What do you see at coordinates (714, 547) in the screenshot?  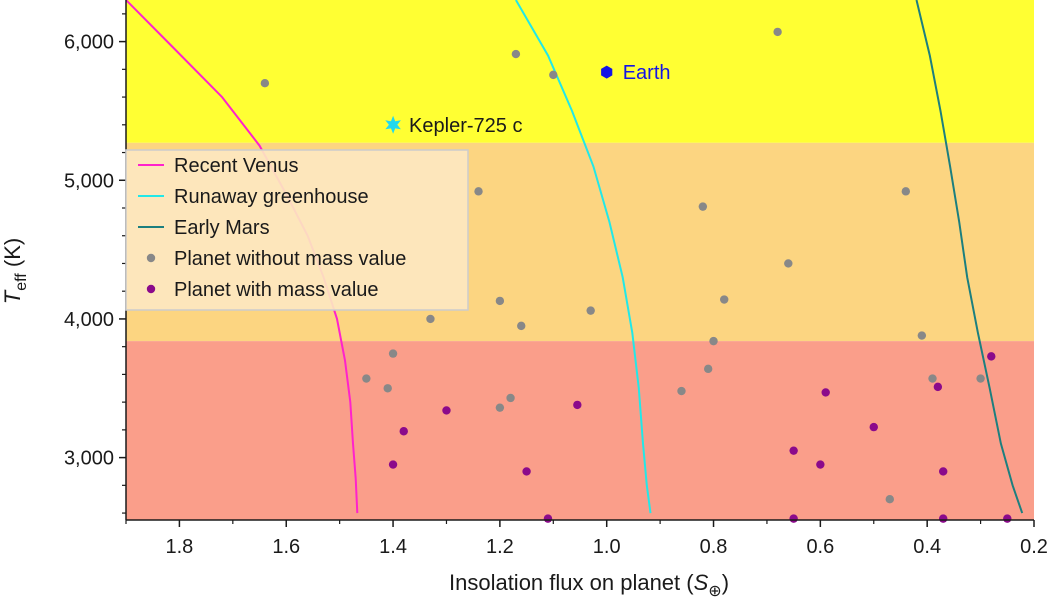 I see `x-tick-label-5: 0.8` at bounding box center [714, 547].